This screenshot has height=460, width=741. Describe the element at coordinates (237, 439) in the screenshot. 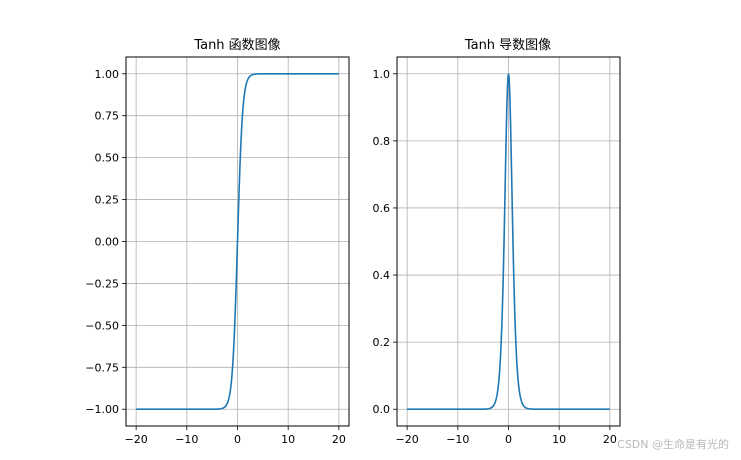

I see `tanh-function-x-tick-label: 0` at that location.